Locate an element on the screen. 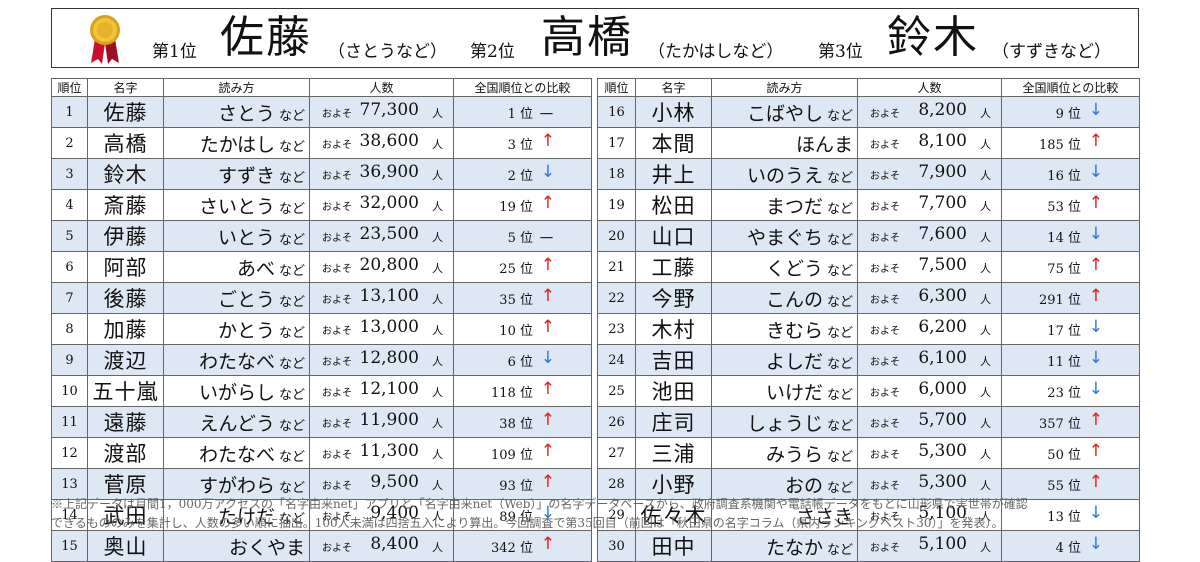 The image size is (1200, 562). national-rank: 16 位 is located at coordinates (1064, 174).